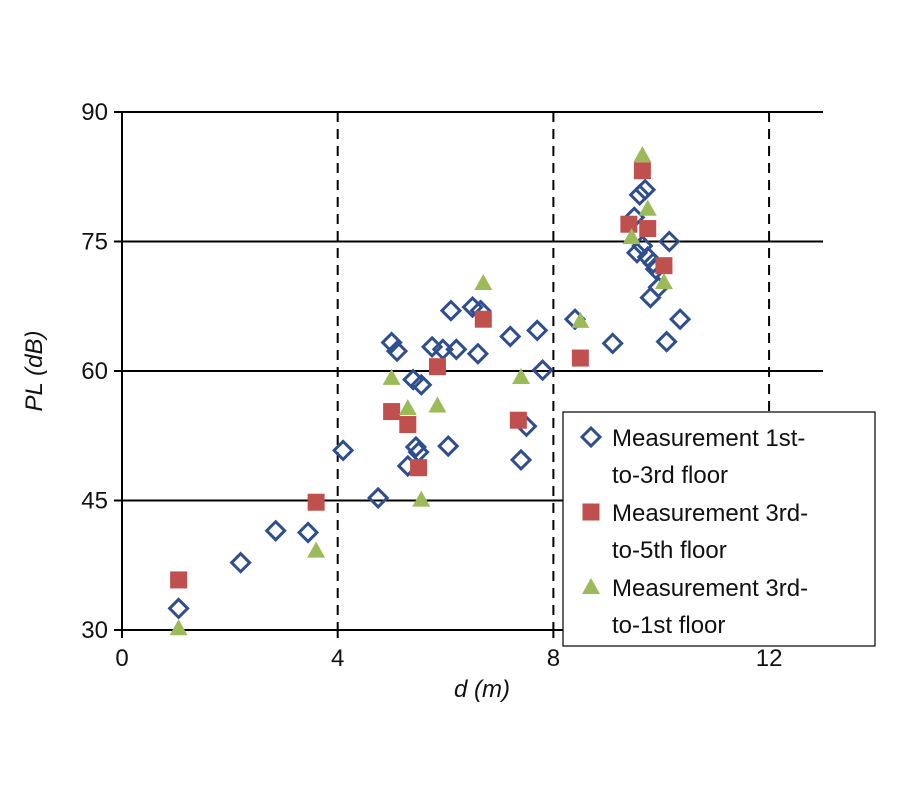  Describe the element at coordinates (769, 658) in the screenshot. I see `x-tick-label: 12` at that location.